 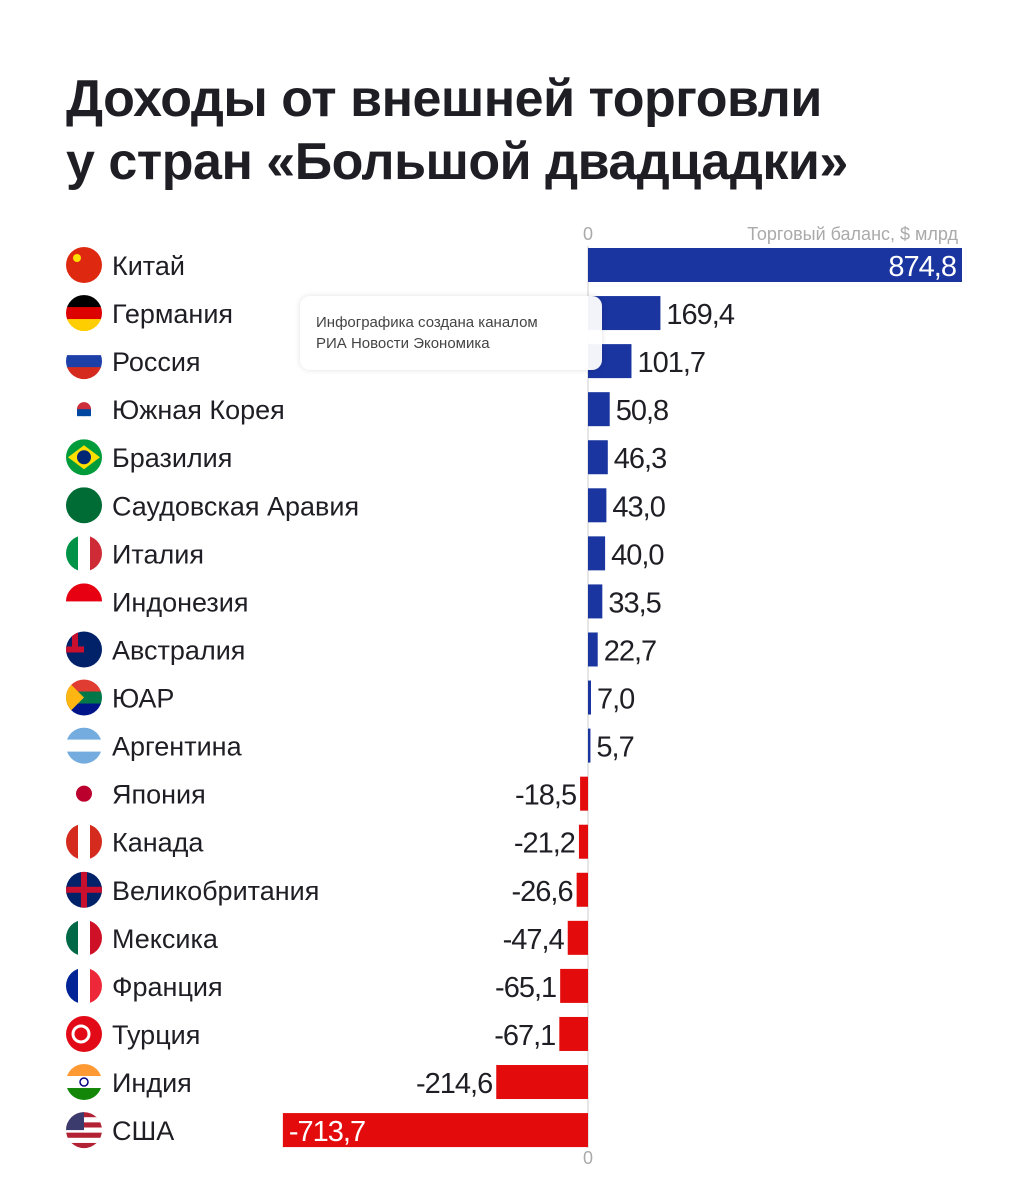 I want to click on chart-row: Канада -21,2, so click(x=327, y=841).